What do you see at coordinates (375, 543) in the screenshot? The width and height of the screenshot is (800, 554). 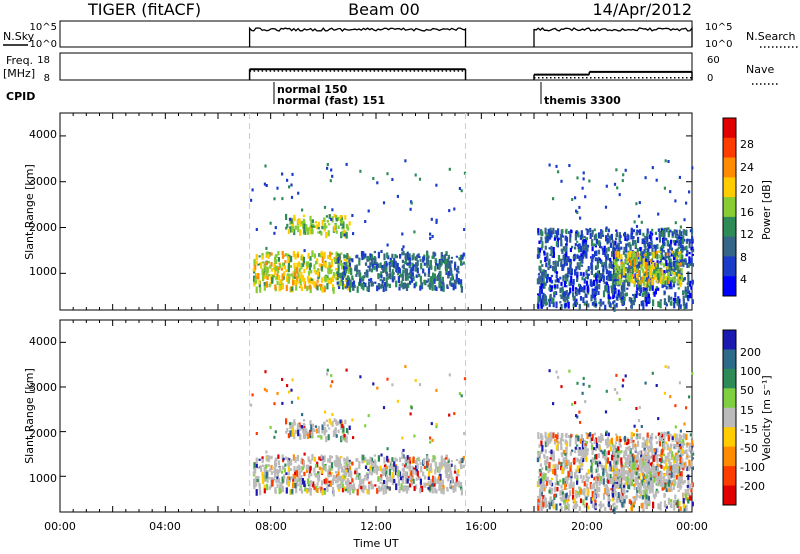 I see `x-axis-label: Time UT` at bounding box center [375, 543].